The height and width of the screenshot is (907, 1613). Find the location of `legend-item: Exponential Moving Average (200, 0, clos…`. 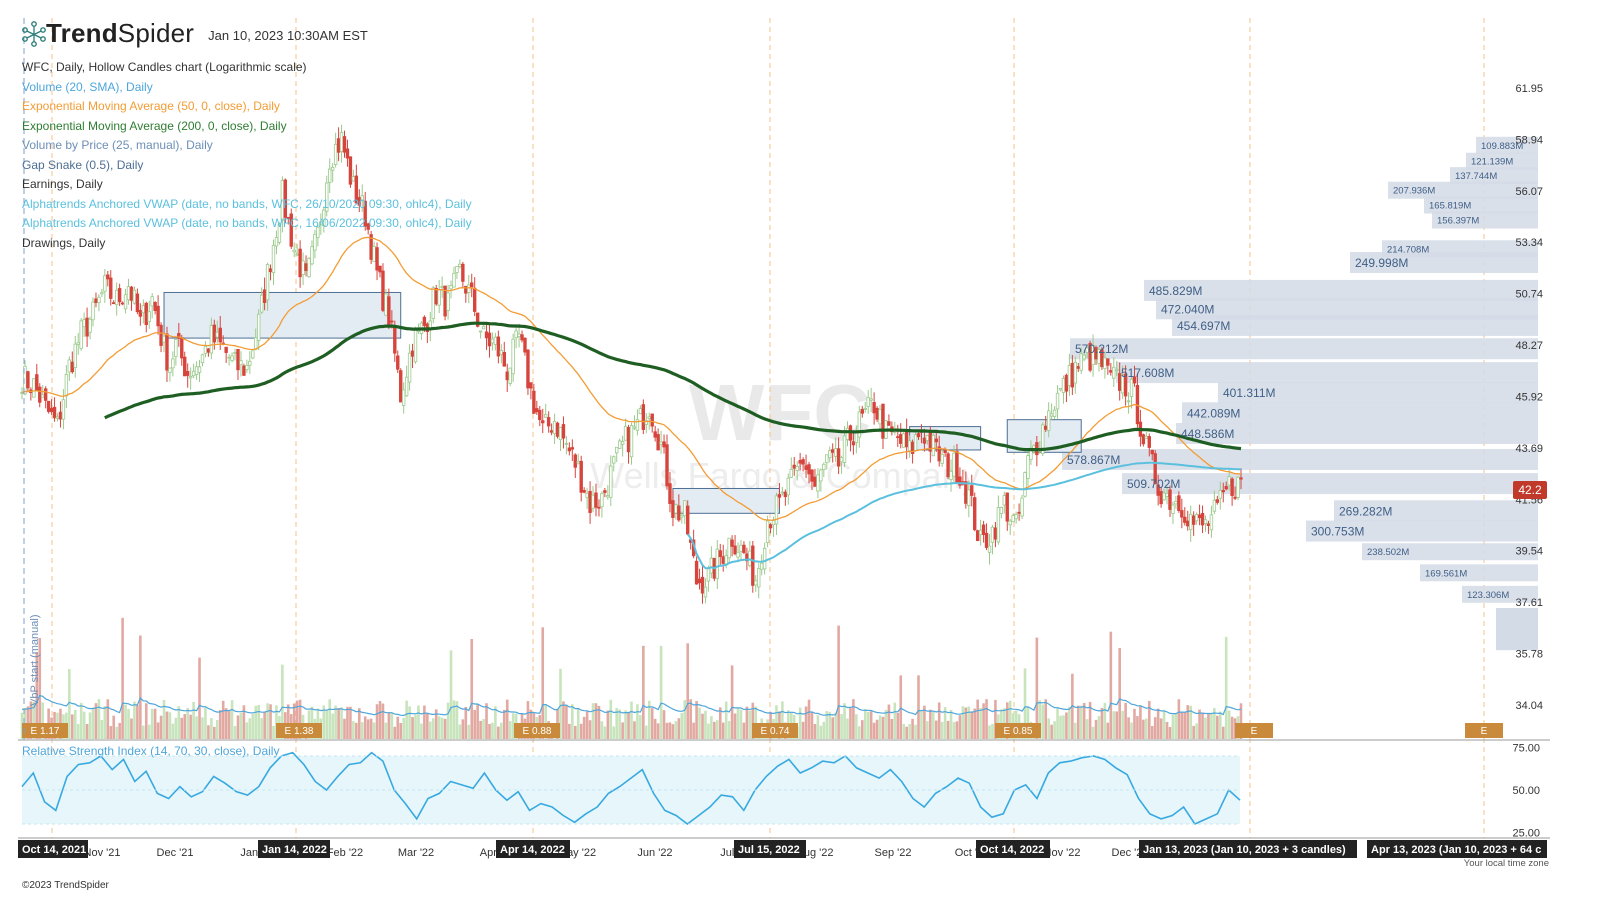

legend-item: Exponential Moving Average (200, 0, clos… is located at coordinates (154, 125).